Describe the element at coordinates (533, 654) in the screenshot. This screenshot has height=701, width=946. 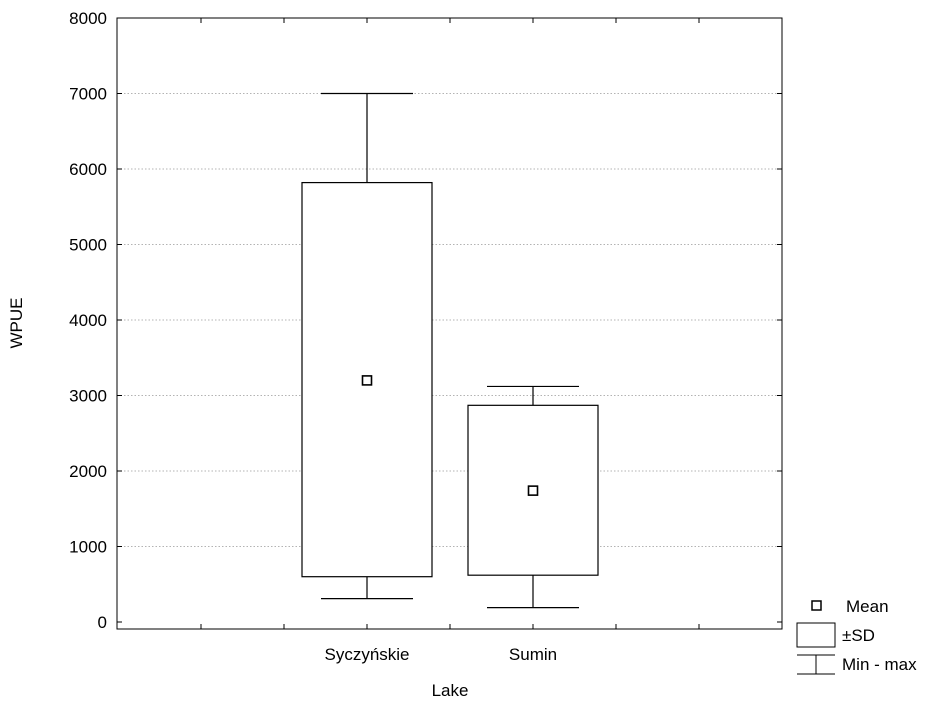
I see `x-tick-label: Sumin` at that location.